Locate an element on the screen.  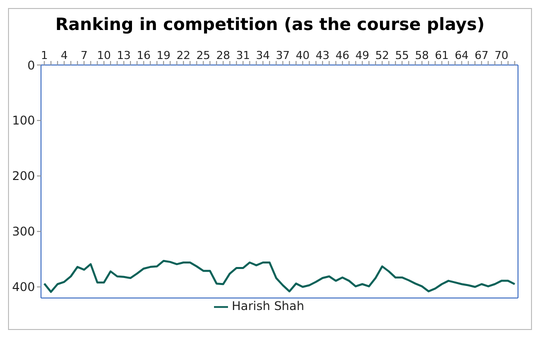
x-tick-label: 16 is located at coordinates (143, 55).